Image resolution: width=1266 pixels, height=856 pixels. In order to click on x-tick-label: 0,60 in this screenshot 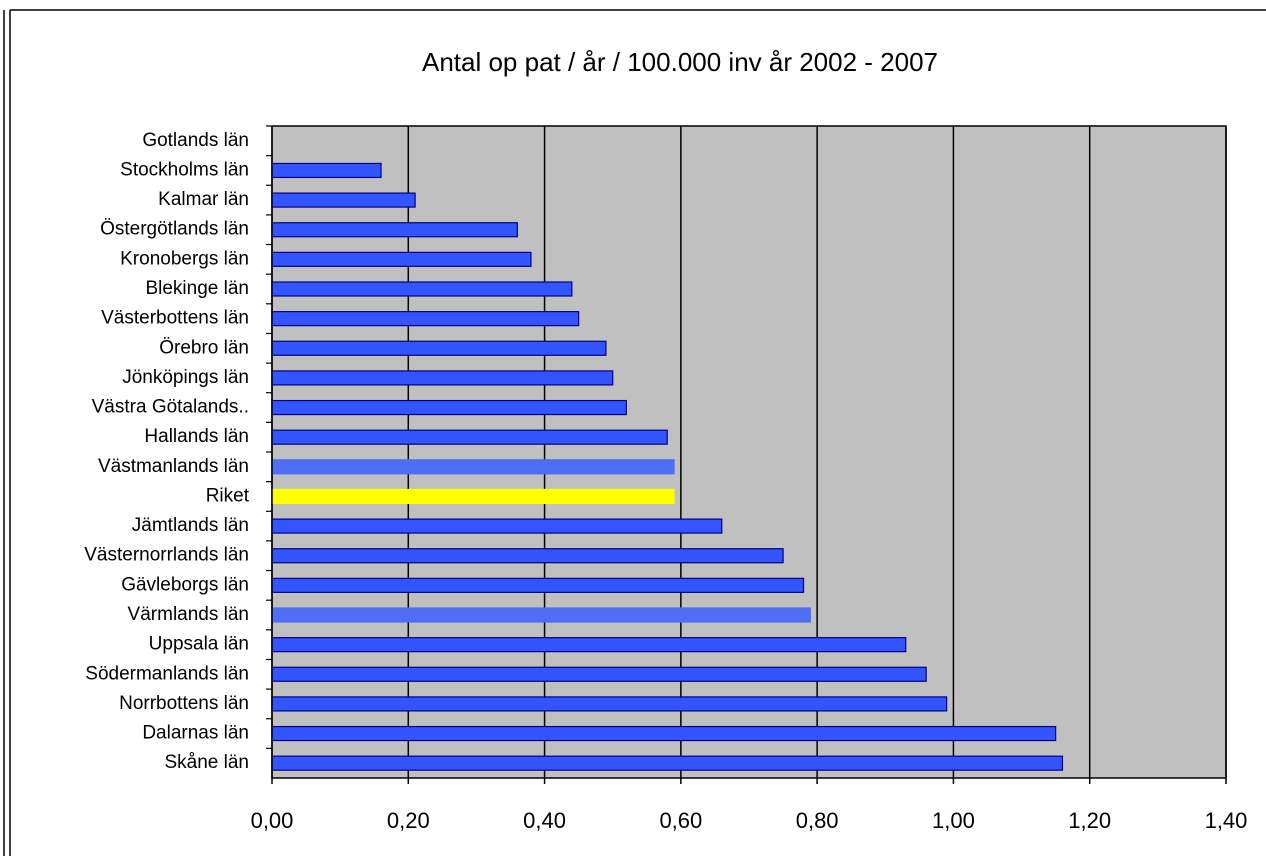, I will do `click(680, 820)`.